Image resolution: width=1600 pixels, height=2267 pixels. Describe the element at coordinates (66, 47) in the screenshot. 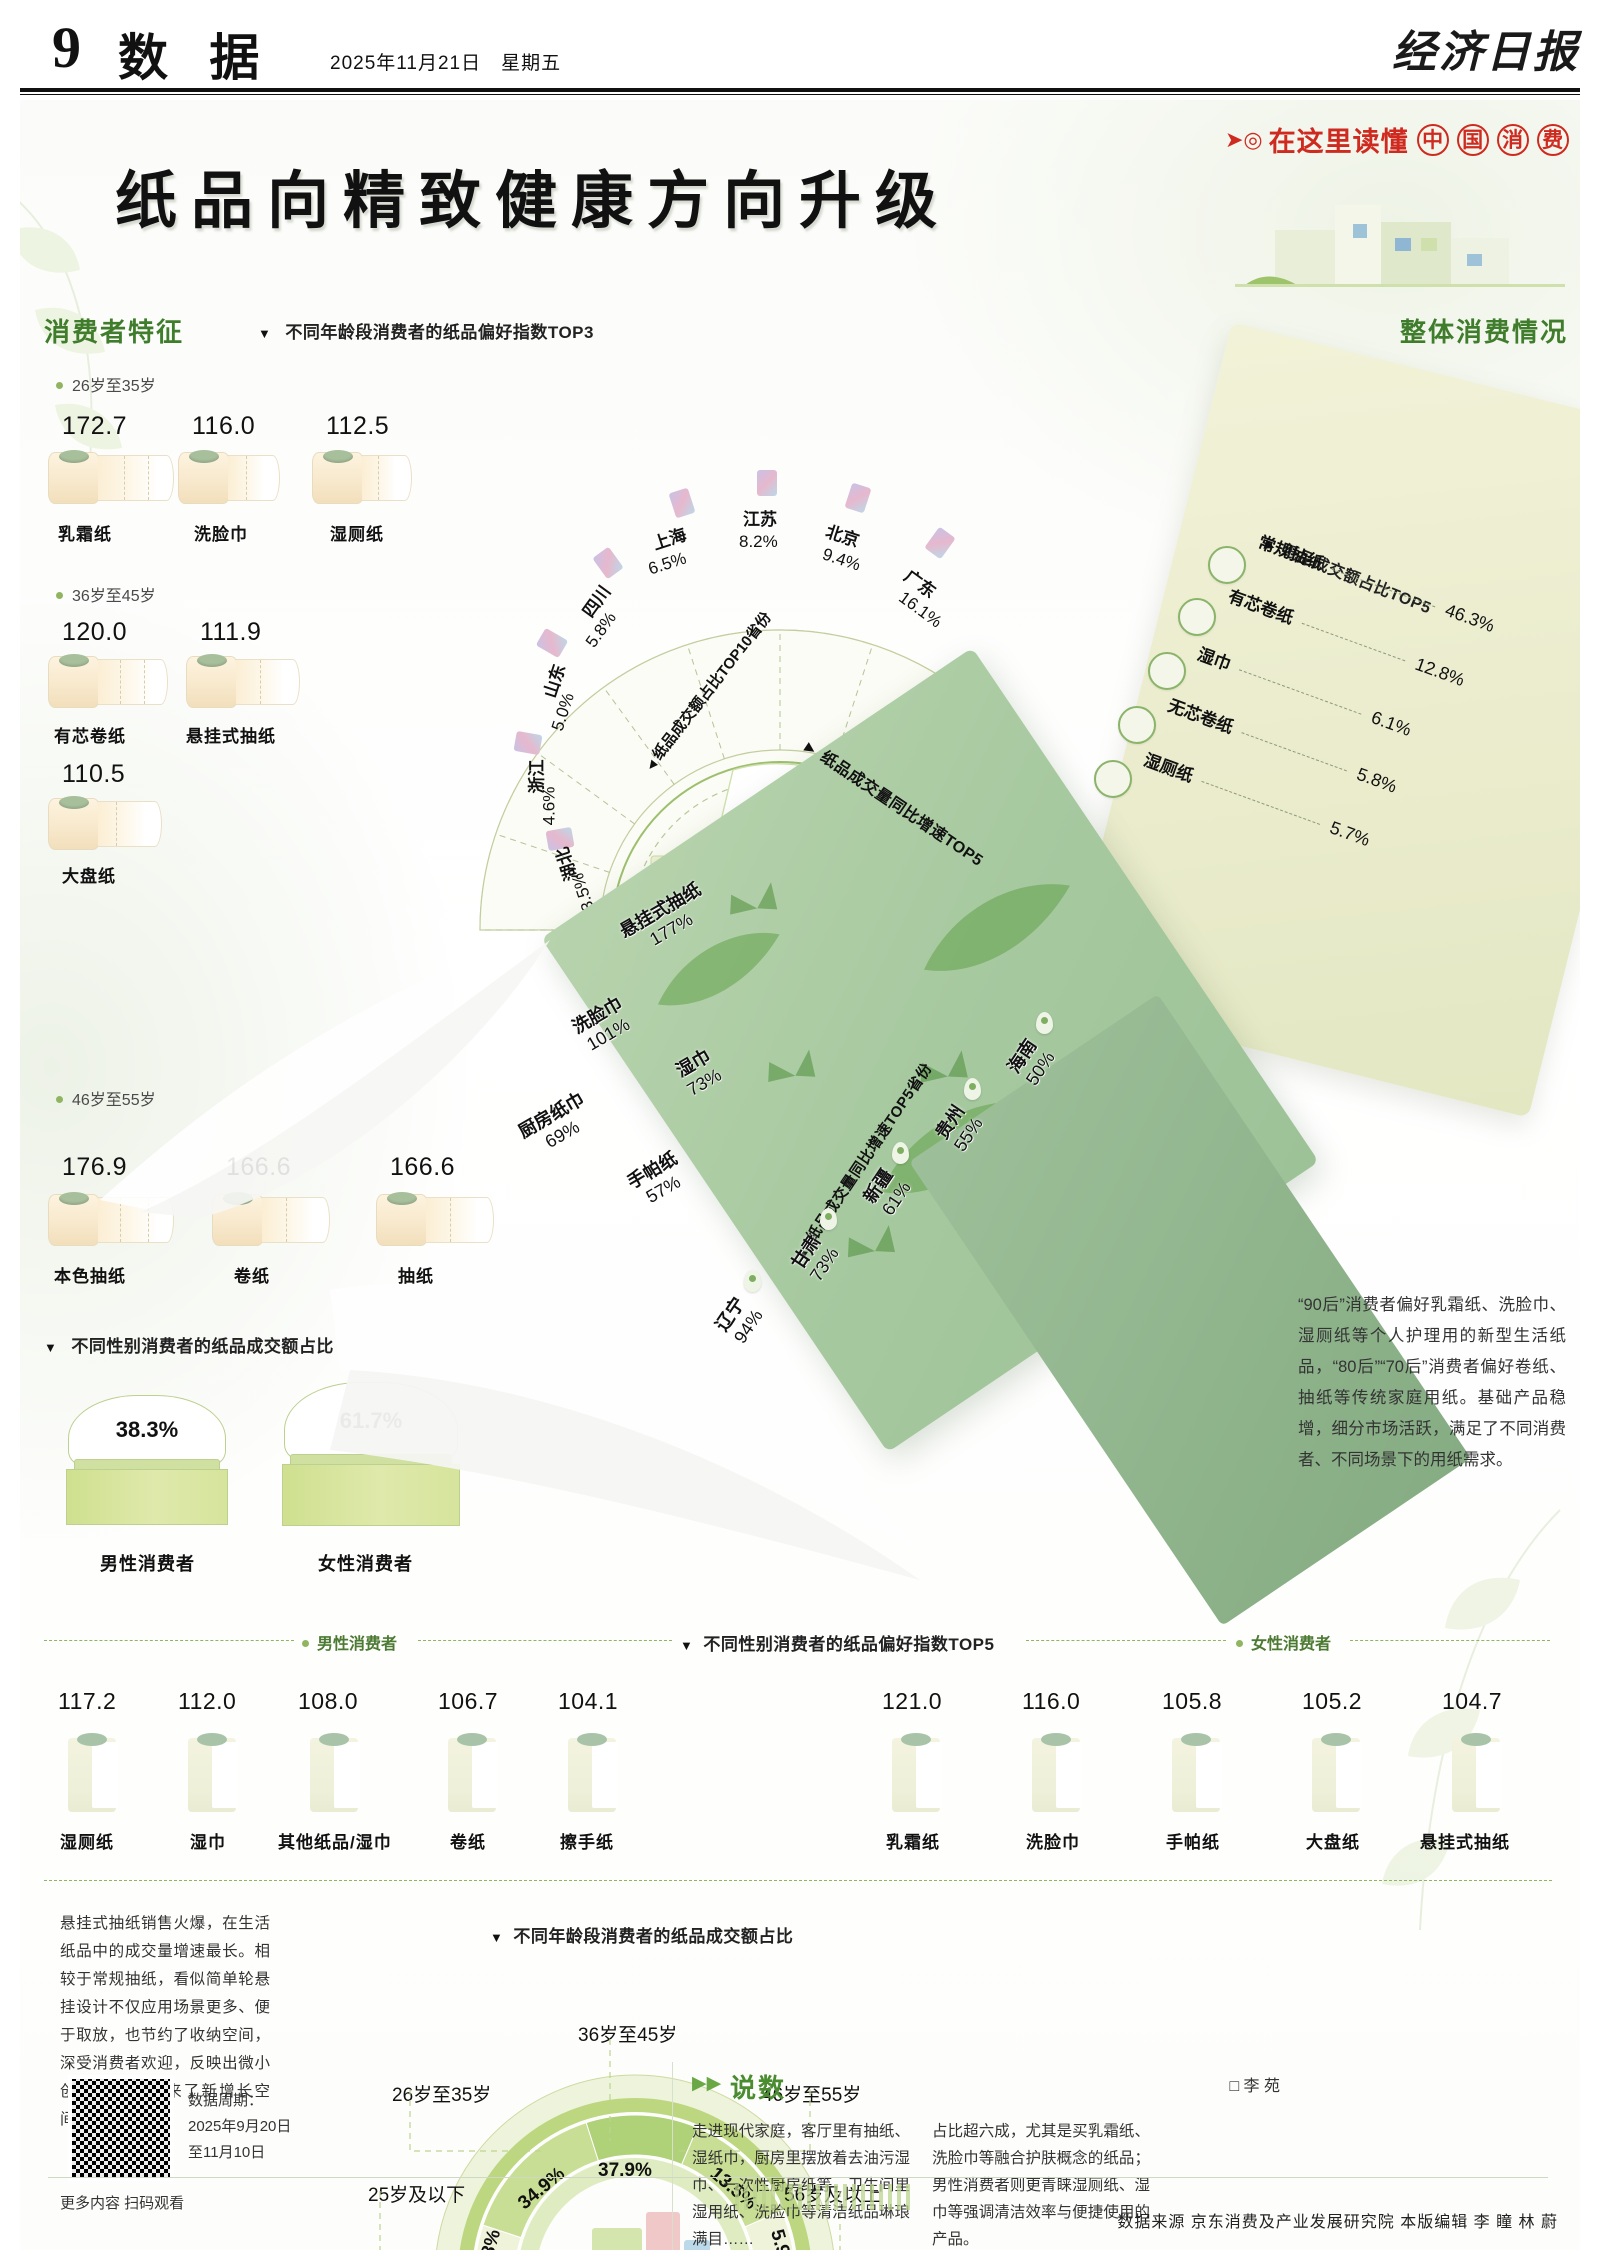

I see `page-number: 9` at that location.